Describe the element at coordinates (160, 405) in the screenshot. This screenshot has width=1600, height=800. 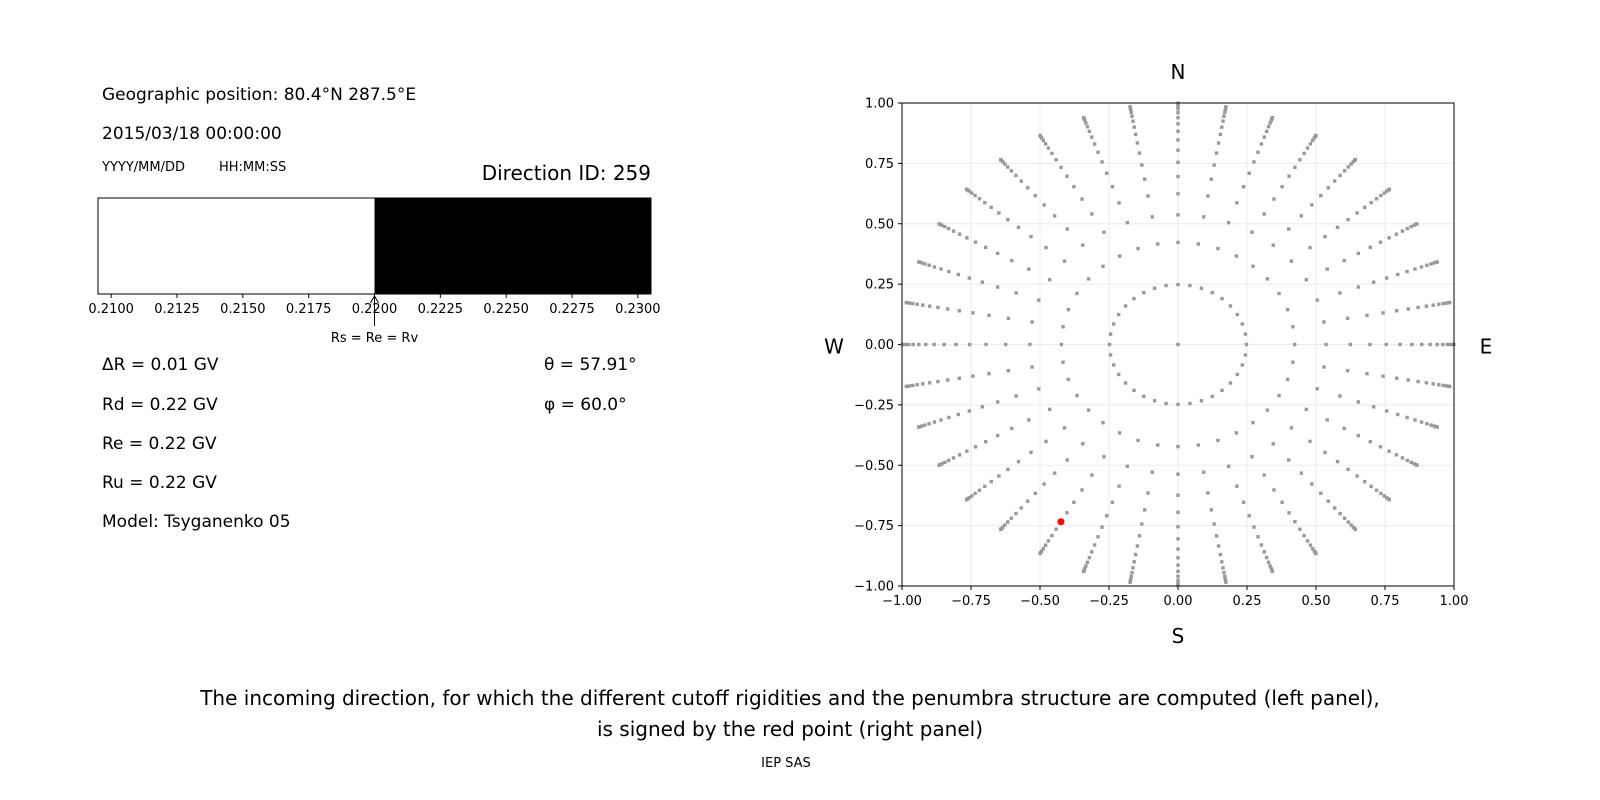
I see `rd: Rd = 0.22 GV` at that location.